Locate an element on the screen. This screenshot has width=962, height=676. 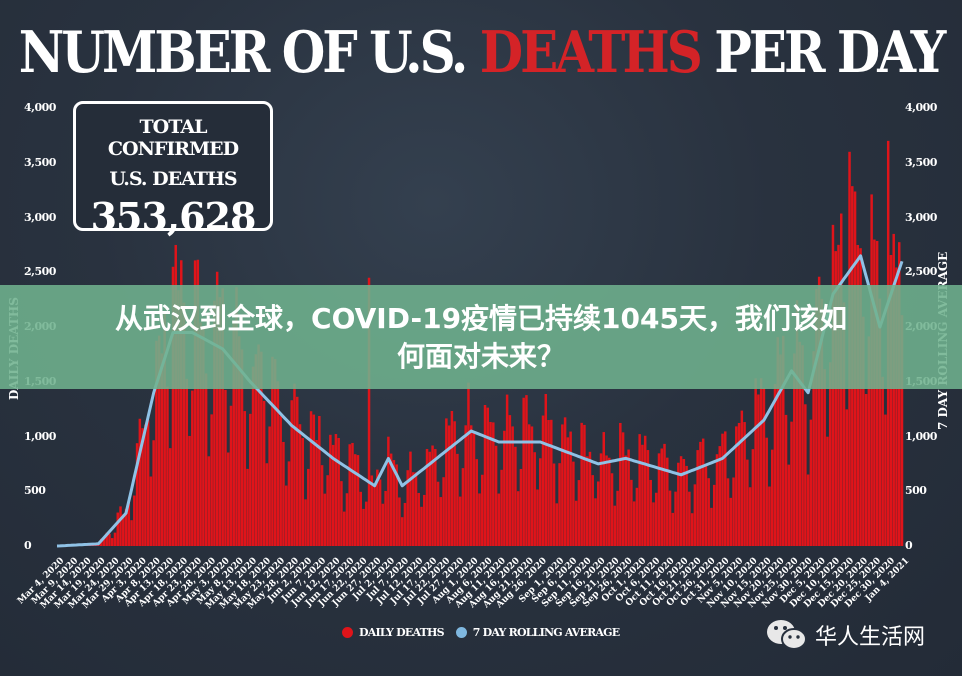
wechat-icon is located at coordinates (787, 635).